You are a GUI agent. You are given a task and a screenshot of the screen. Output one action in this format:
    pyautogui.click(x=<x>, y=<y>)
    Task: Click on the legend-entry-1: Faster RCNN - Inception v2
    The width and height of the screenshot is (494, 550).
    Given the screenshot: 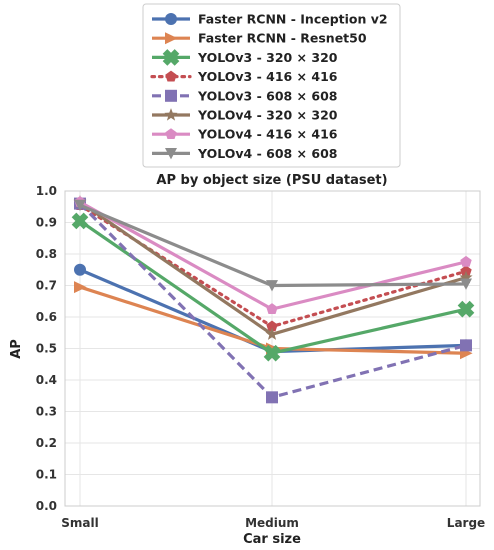 What is the action you would take?
    pyautogui.click(x=270, y=19)
    